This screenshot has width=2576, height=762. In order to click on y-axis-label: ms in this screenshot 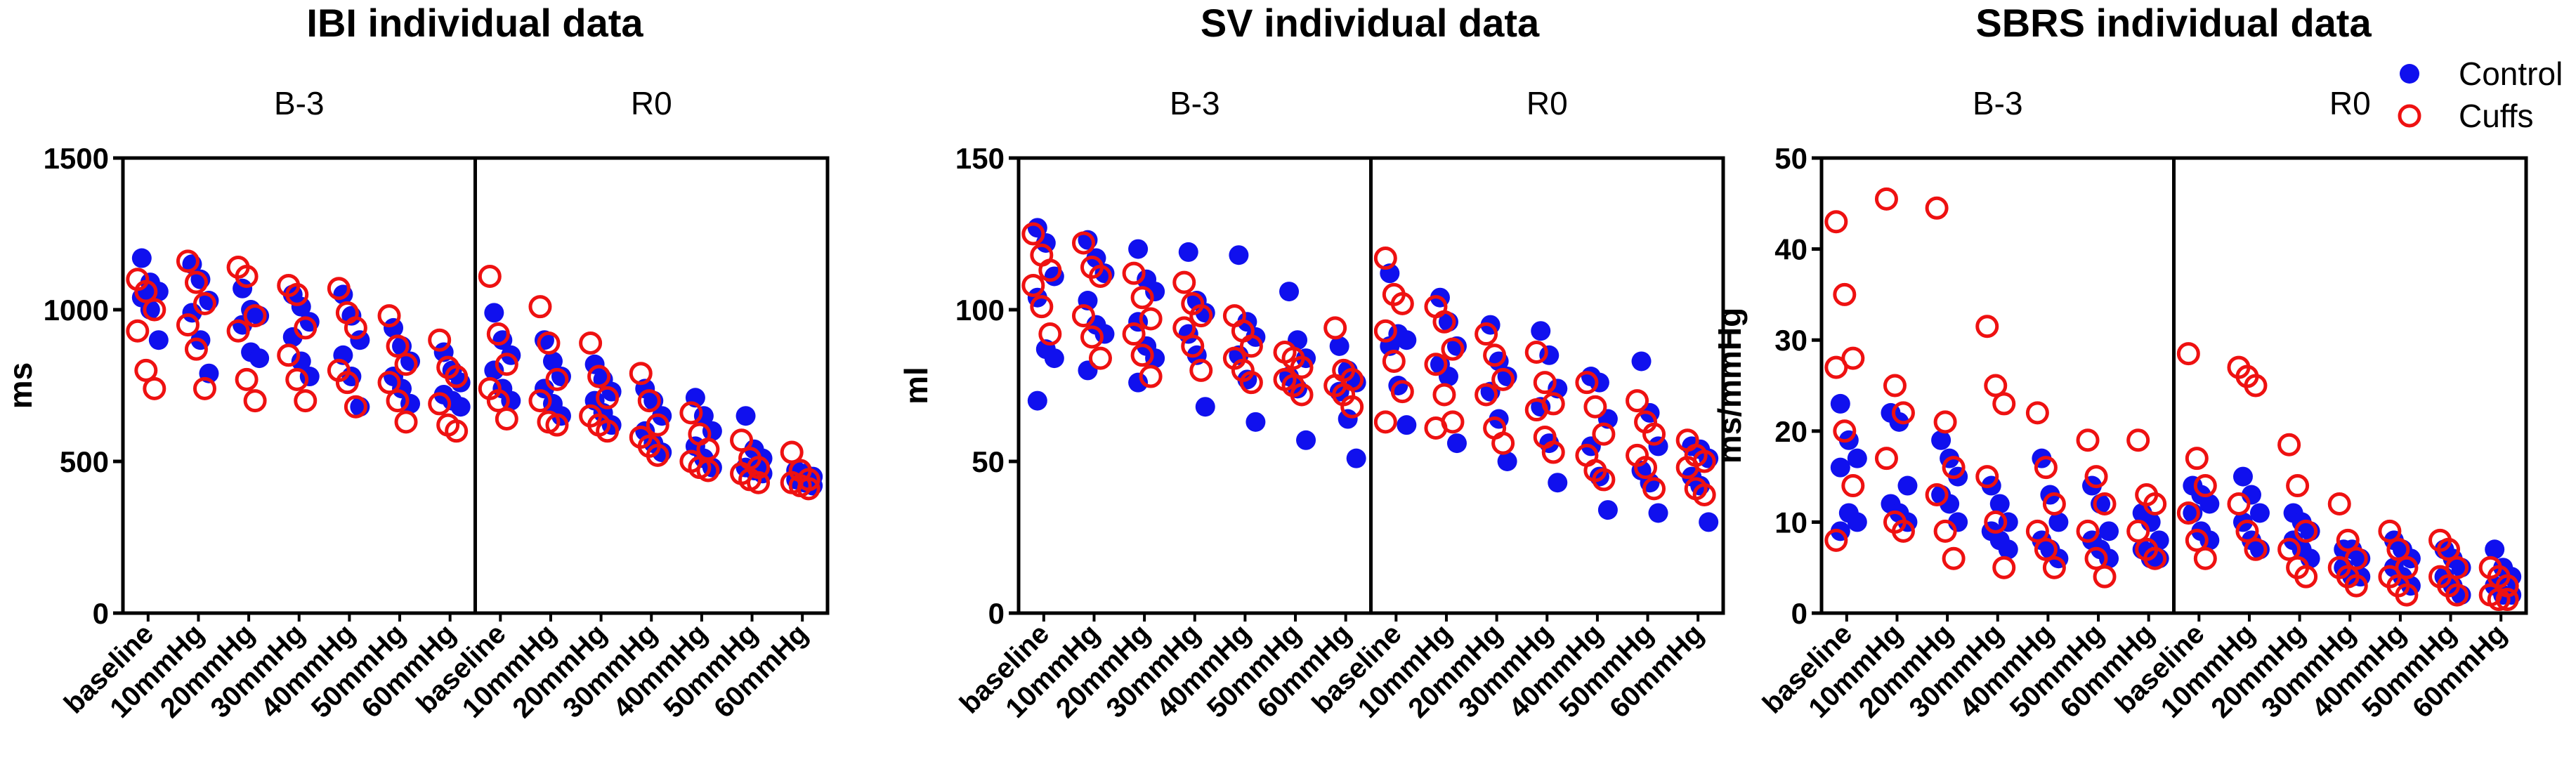, I will do `click(20, 385)`.